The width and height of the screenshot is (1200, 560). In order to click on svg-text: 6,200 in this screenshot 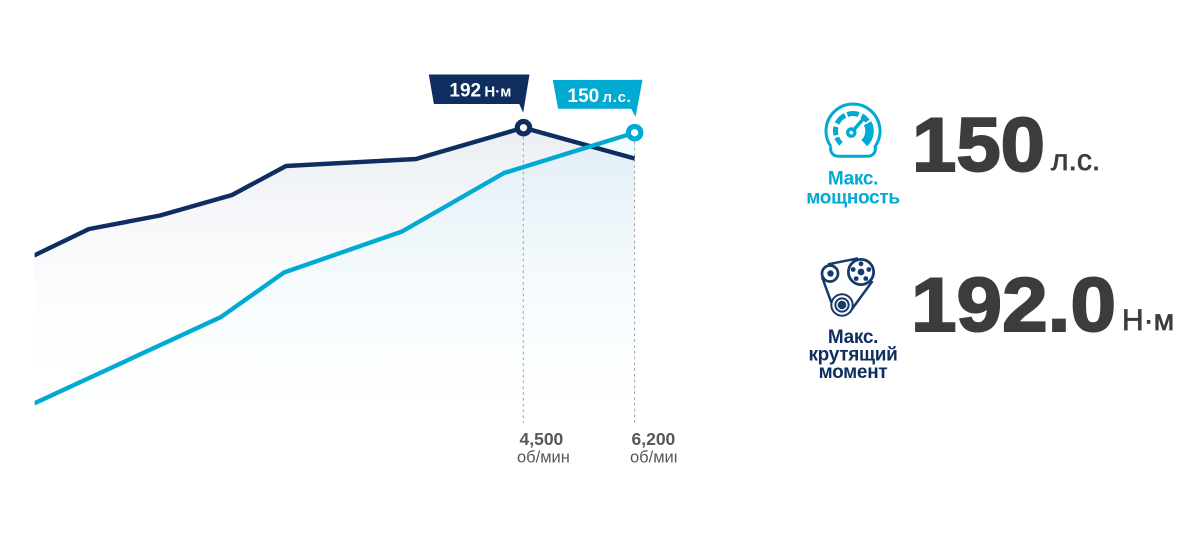, I will do `click(654, 439)`.